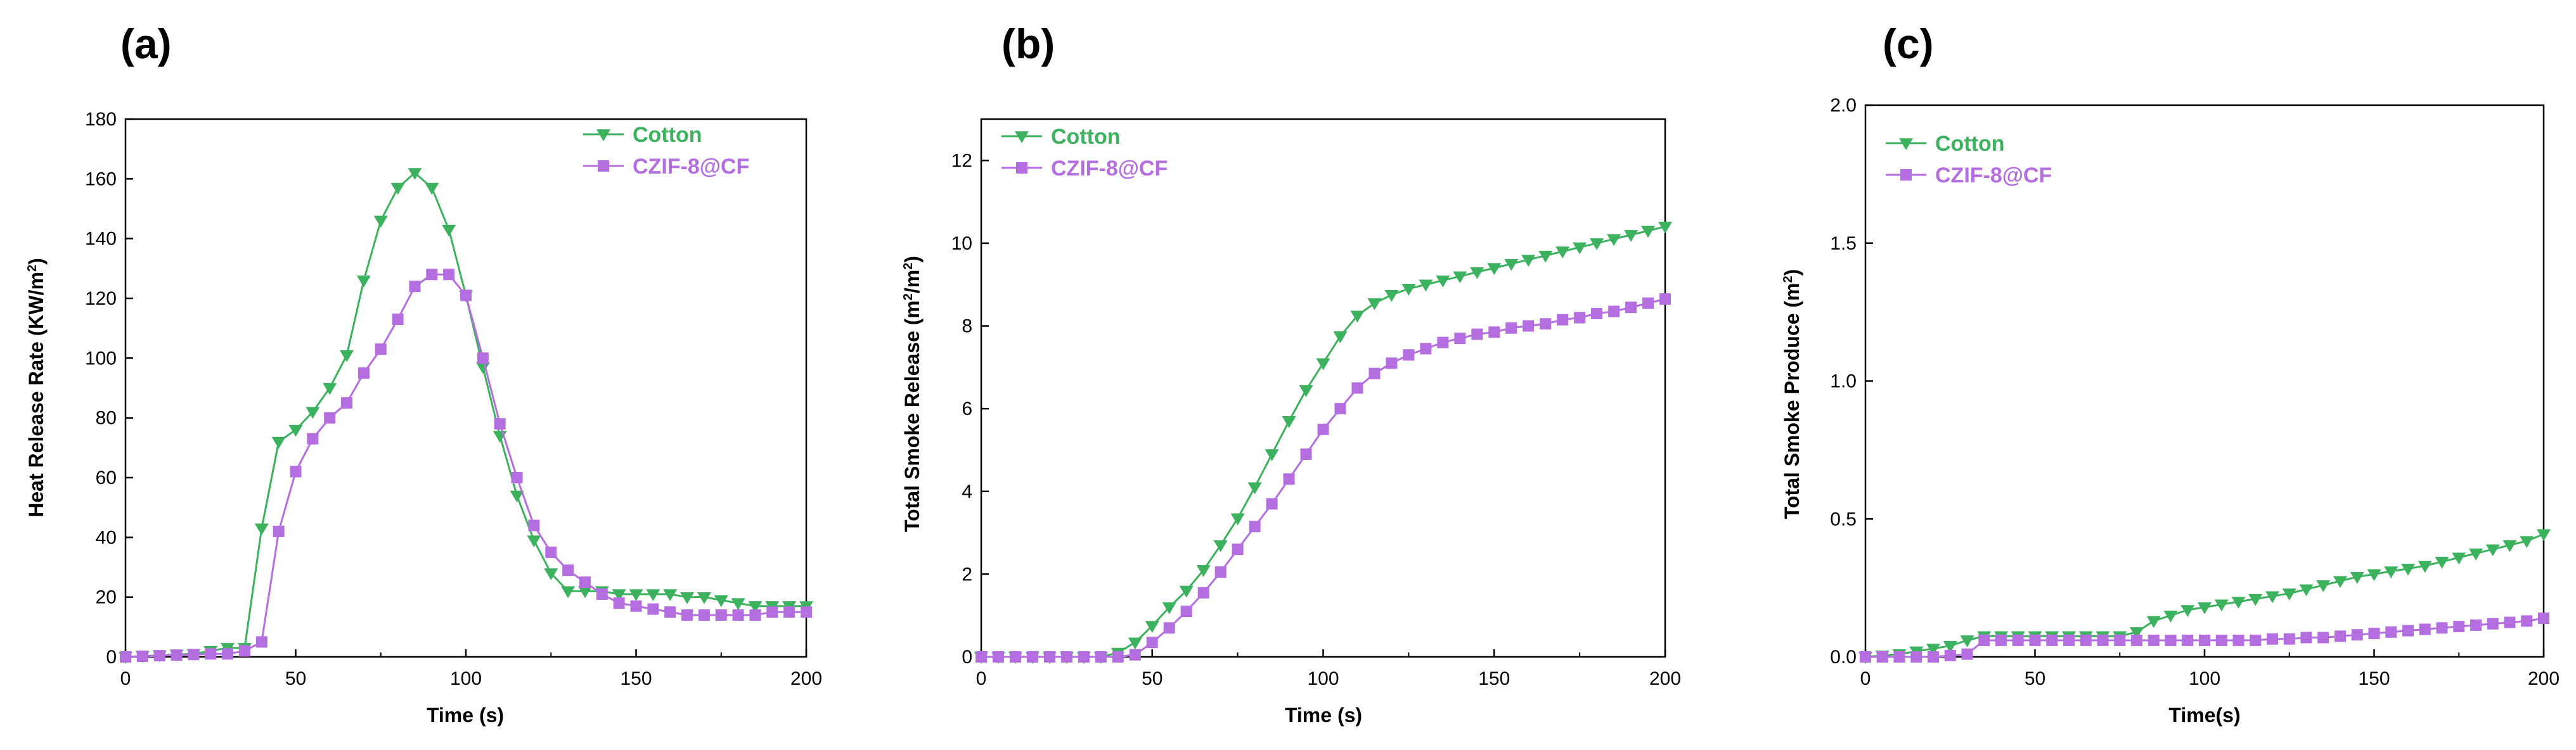 The height and width of the screenshot is (750, 2576). Describe the element at coordinates (1843, 519) in the screenshot. I see `y-tick-label: 0.5` at that location.